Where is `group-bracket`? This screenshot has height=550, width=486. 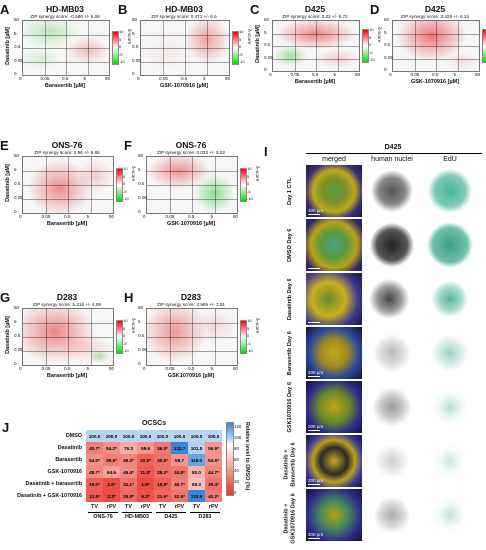 group-bracket is located at coordinates (137, 512).